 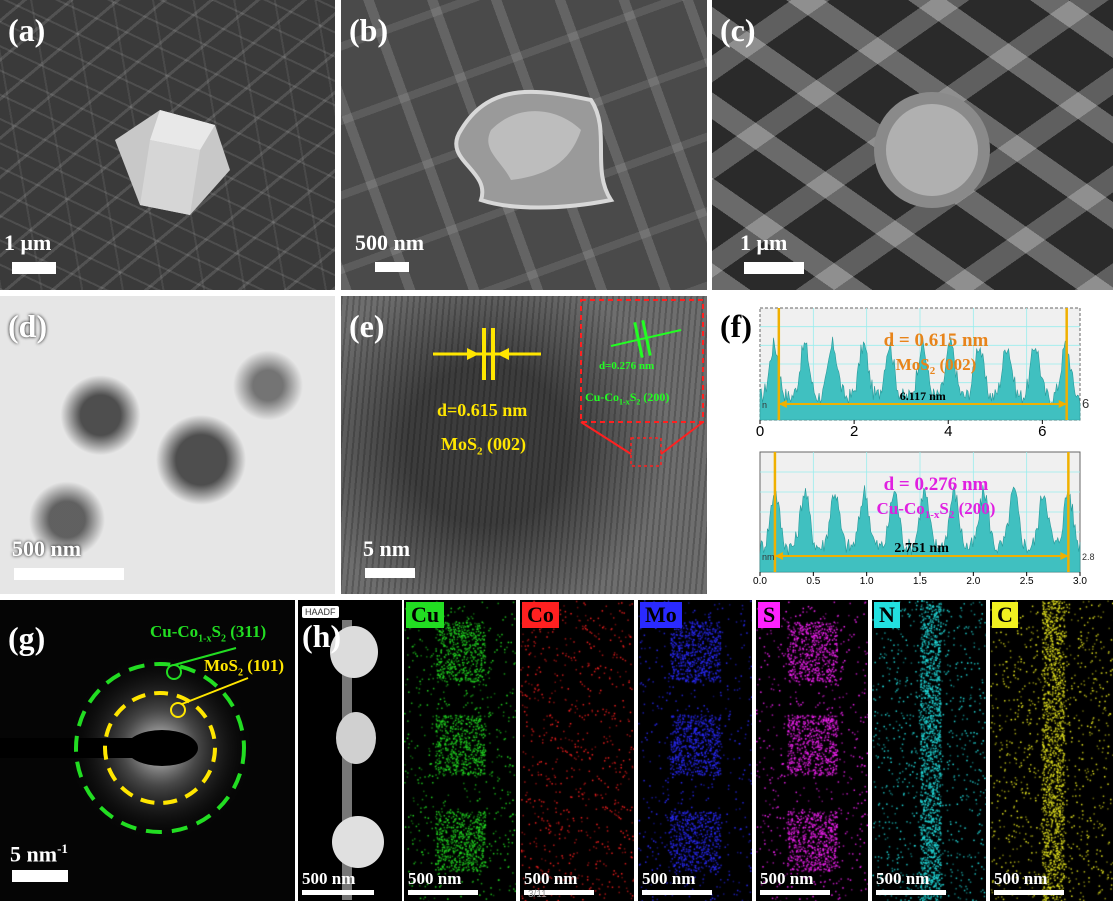 I want to click on footer-stamp: 3/11, so click(x=537, y=894).